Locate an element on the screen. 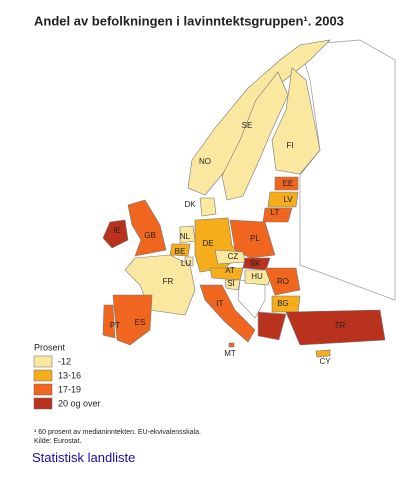  country-code: HU is located at coordinates (257, 276).